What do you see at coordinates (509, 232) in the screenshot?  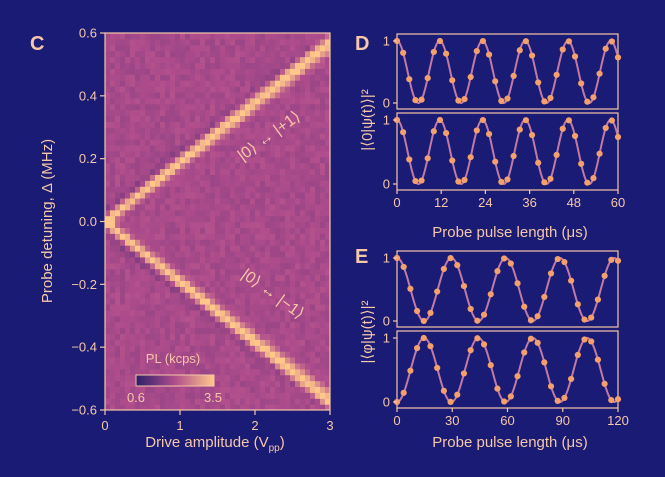 I see `panel-d-xlabel: Probe pulse length (μs)` at bounding box center [509, 232].